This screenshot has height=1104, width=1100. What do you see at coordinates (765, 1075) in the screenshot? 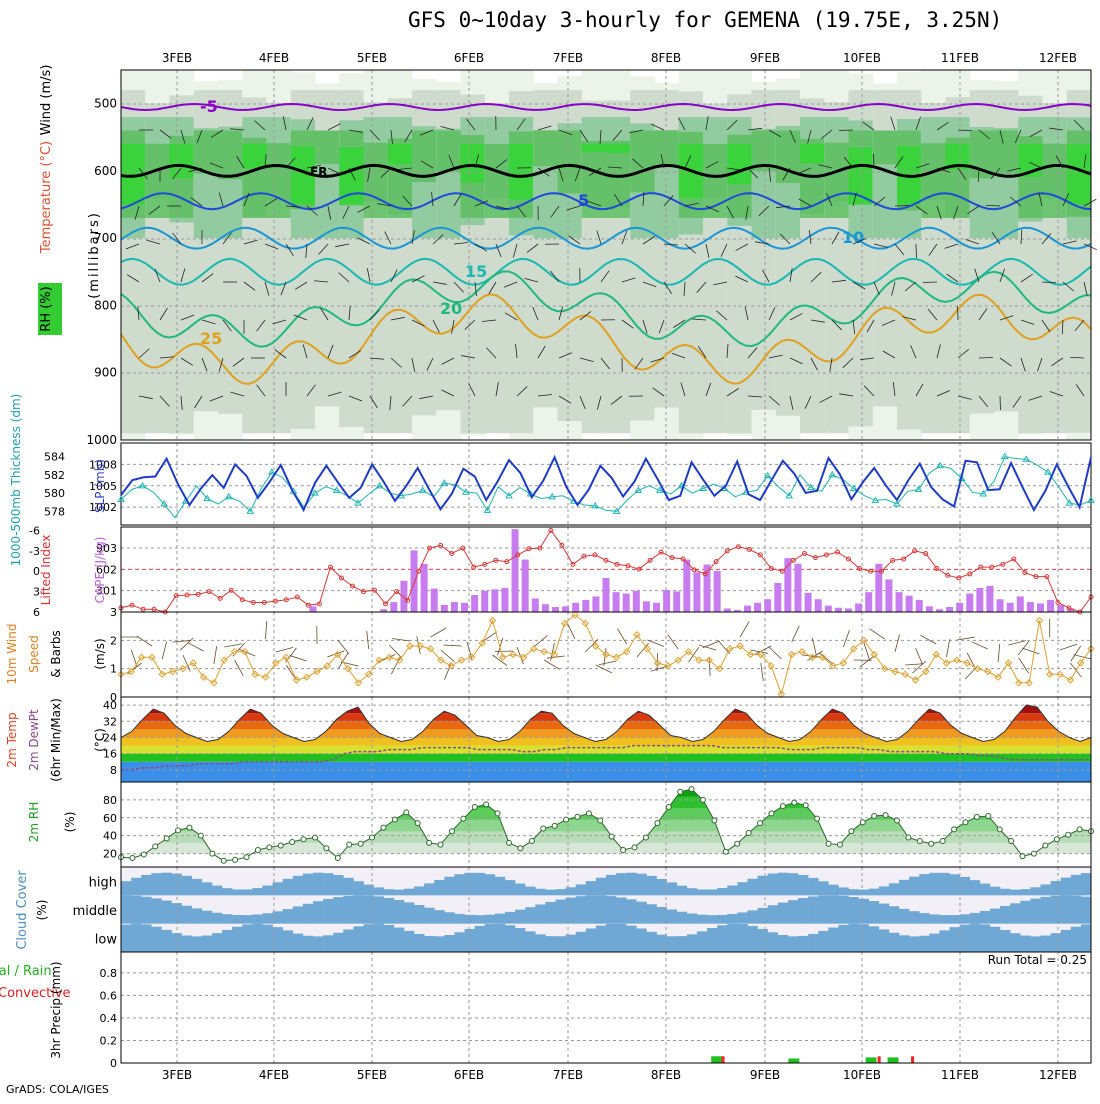
I see `bottom-date-tick-label: 9FEB` at bounding box center [765, 1075].